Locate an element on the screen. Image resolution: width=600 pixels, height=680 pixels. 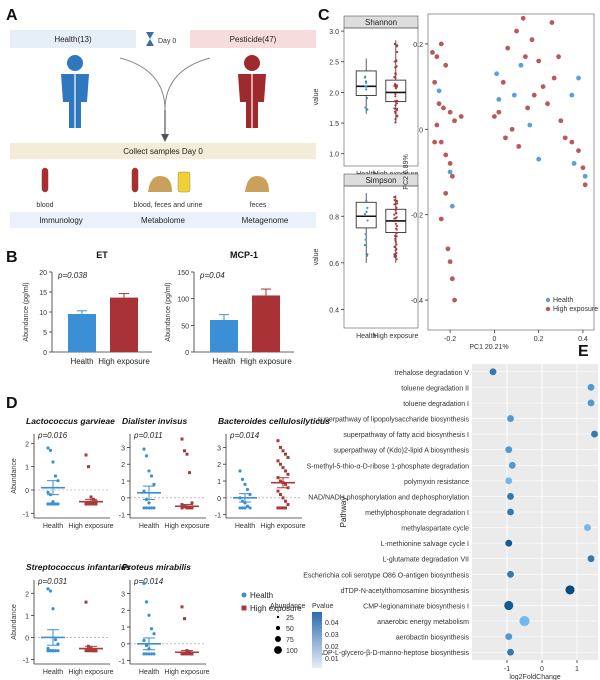
y-axis-label: Abundance is located at coordinates (14, 622).